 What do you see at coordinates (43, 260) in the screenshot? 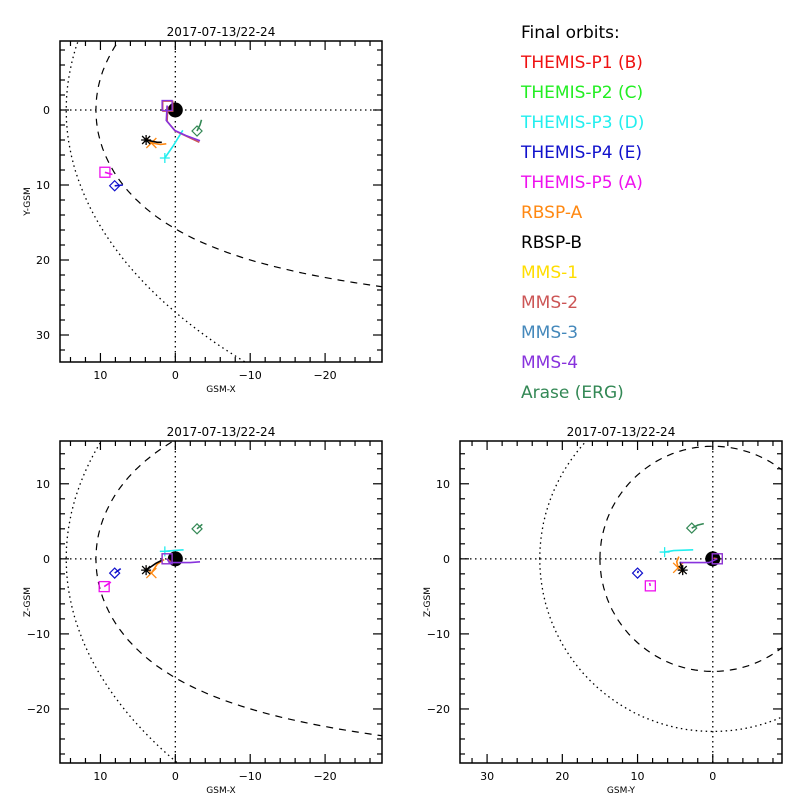
I see `y-tick-label: 20` at bounding box center [43, 260].